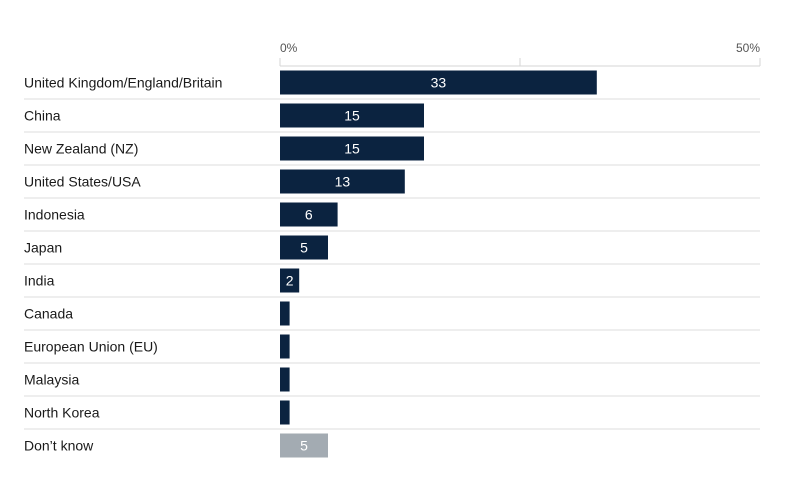  Describe the element at coordinates (42, 116) in the screenshot. I see `category-label: China` at that location.